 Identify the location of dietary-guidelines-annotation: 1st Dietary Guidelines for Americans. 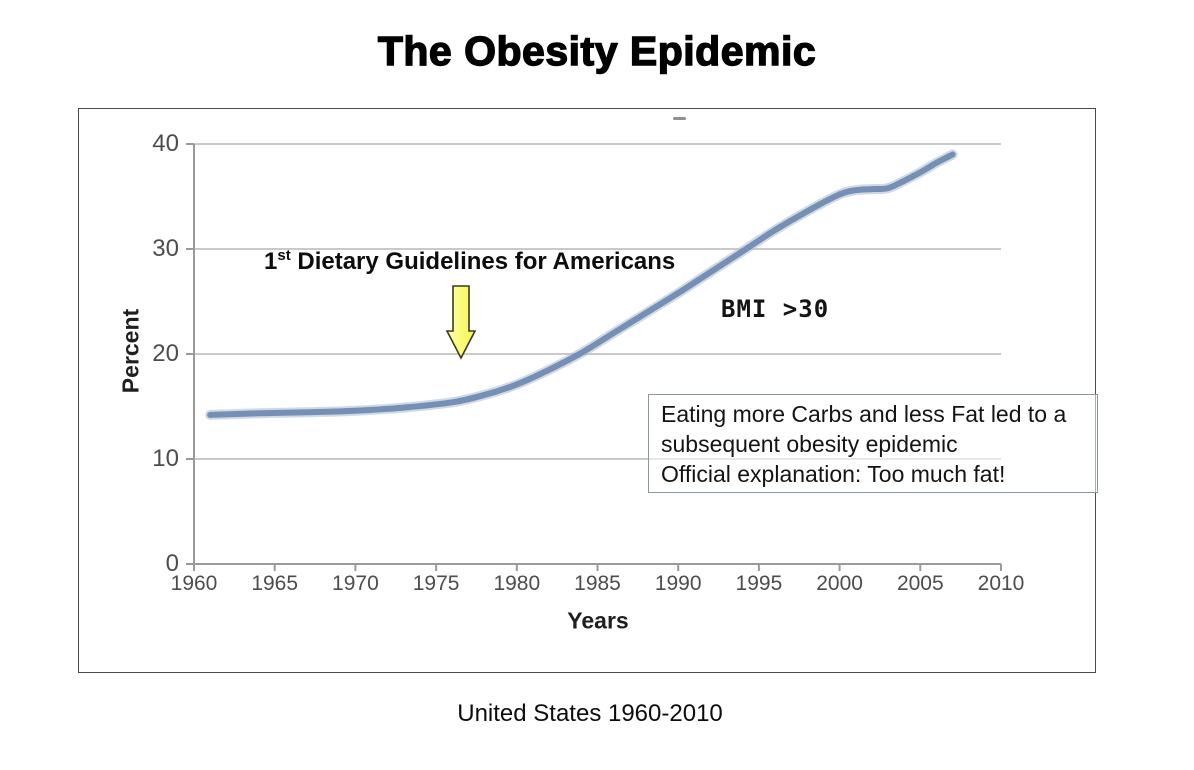
(469, 261).